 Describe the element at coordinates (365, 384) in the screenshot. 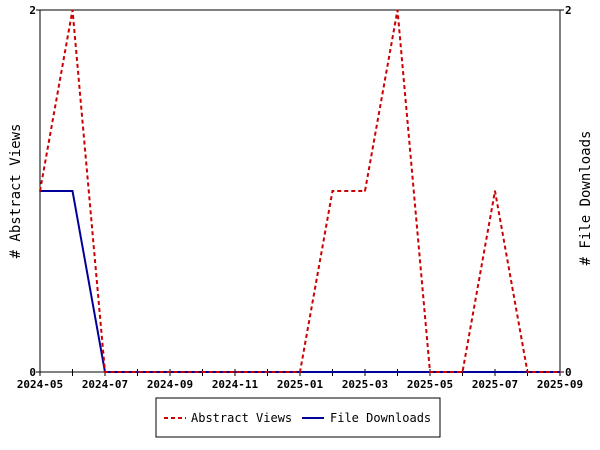

I see `x-tick-label: 2025-03` at that location.